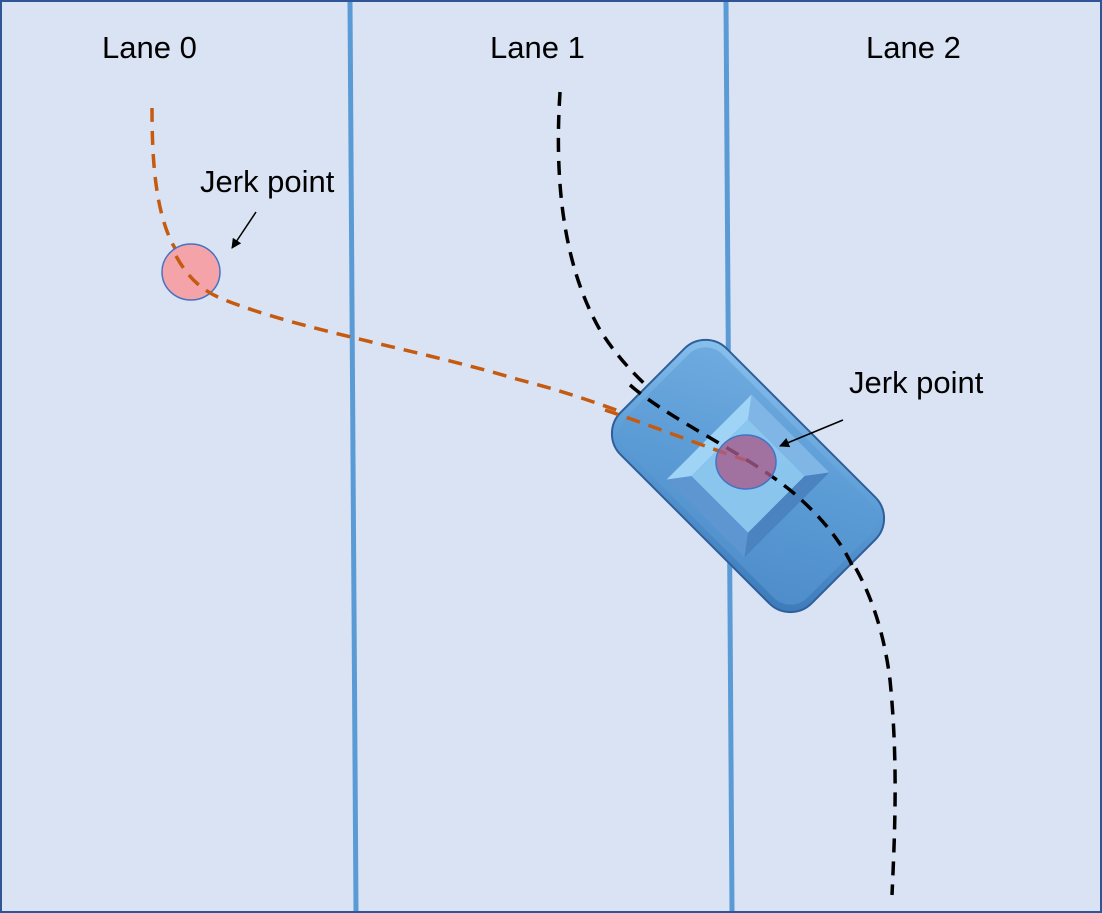 The image size is (1102, 913). What do you see at coordinates (675, 435) in the screenshot?
I see `orange-trajectory-on-vehicle` at bounding box center [675, 435].